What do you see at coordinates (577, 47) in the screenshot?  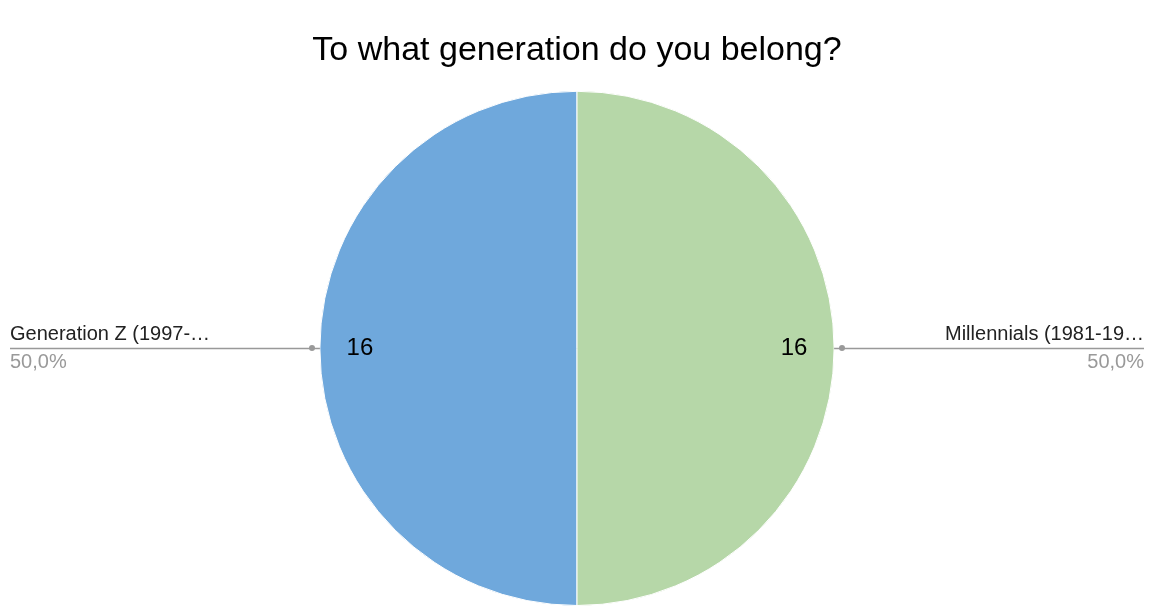 I see `chart-title: To what generation do you belong?` at bounding box center [577, 47].